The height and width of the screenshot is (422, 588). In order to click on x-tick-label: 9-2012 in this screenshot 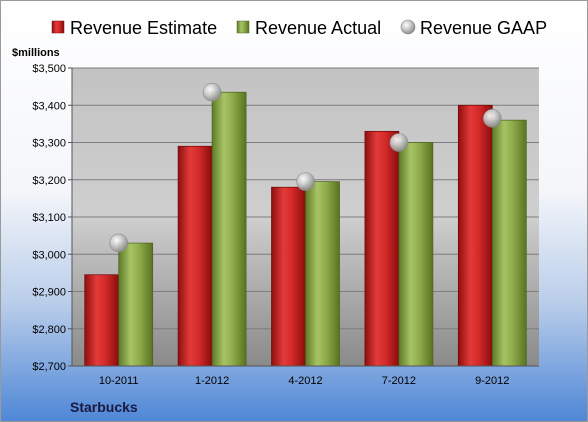, I will do `click(492, 381)`.